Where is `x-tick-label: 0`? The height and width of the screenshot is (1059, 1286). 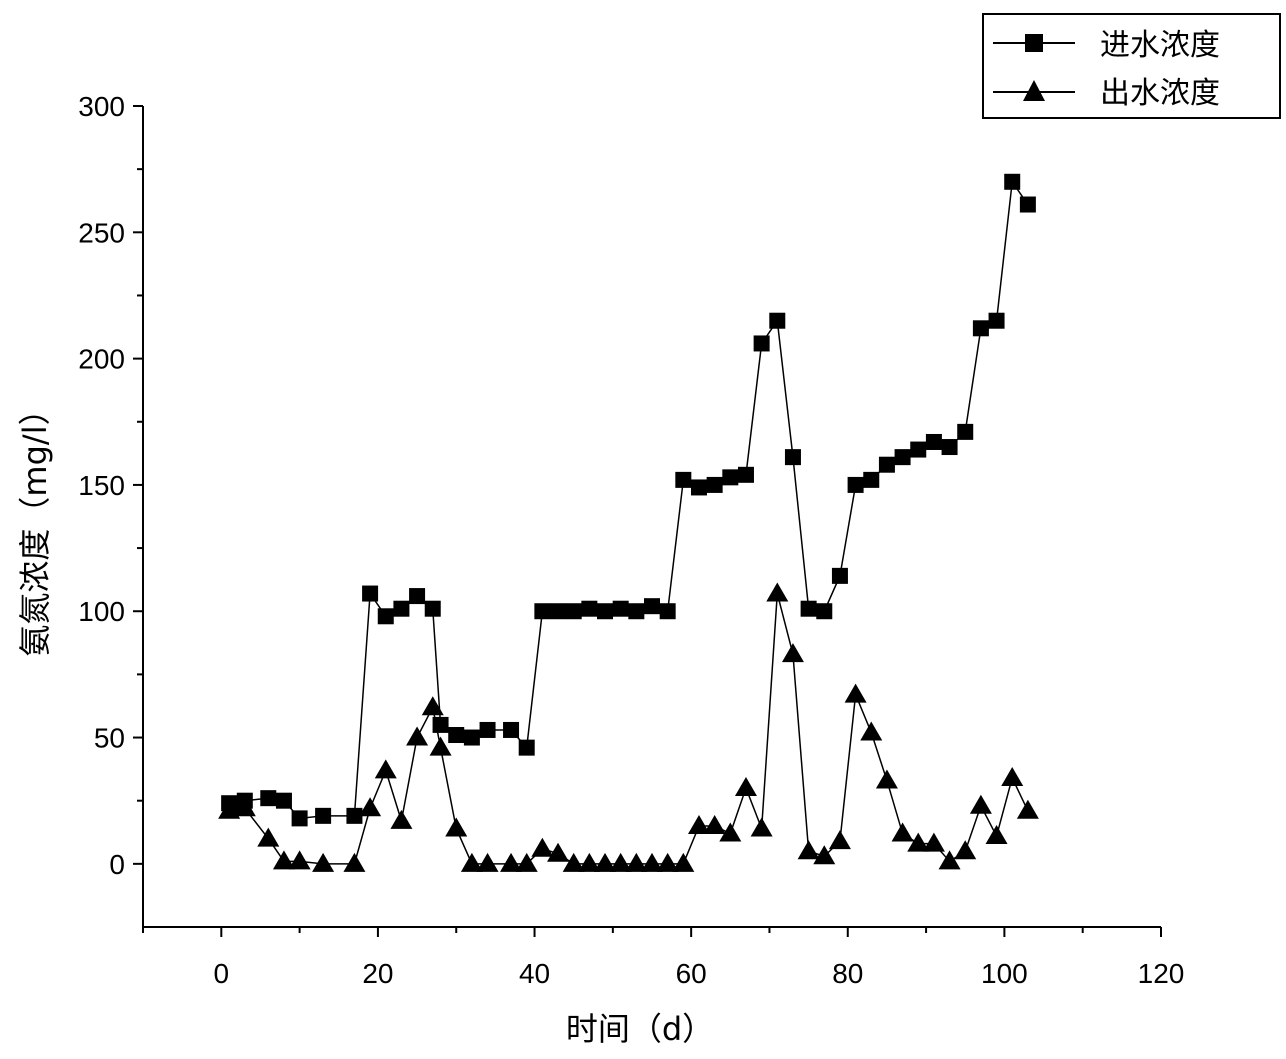 x-tick-label: 0 is located at coordinates (222, 973).